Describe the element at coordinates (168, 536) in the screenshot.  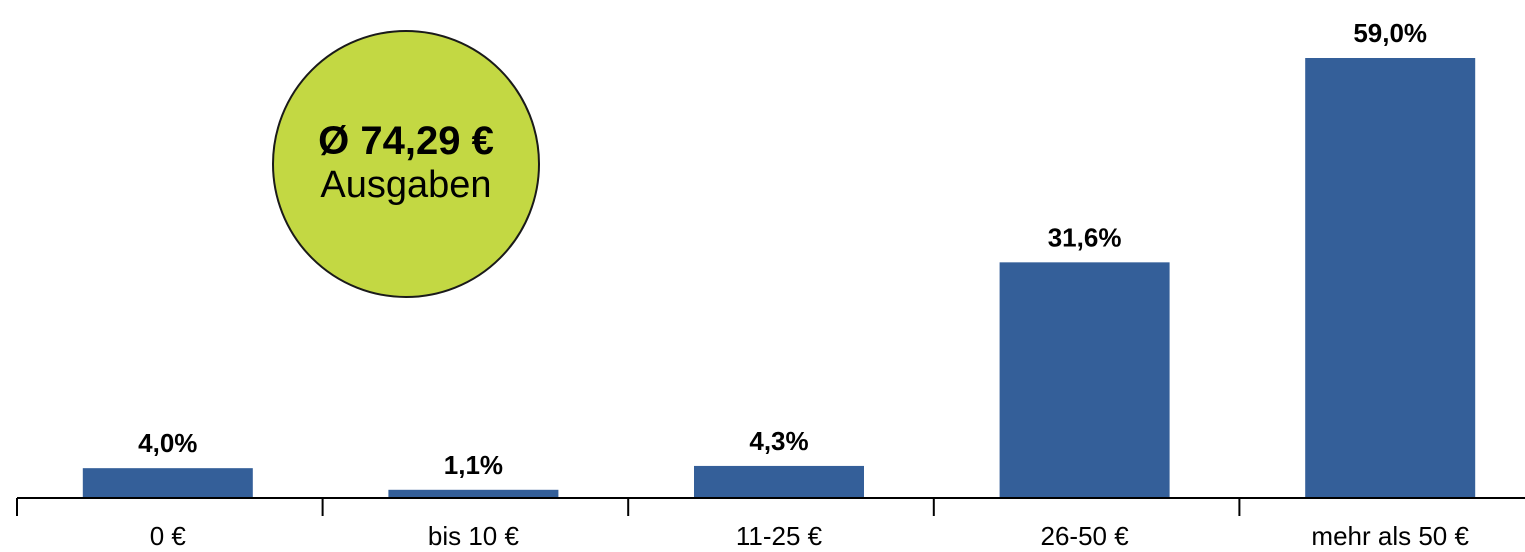
I see `x-tick-label-0: 0 €` at that location.